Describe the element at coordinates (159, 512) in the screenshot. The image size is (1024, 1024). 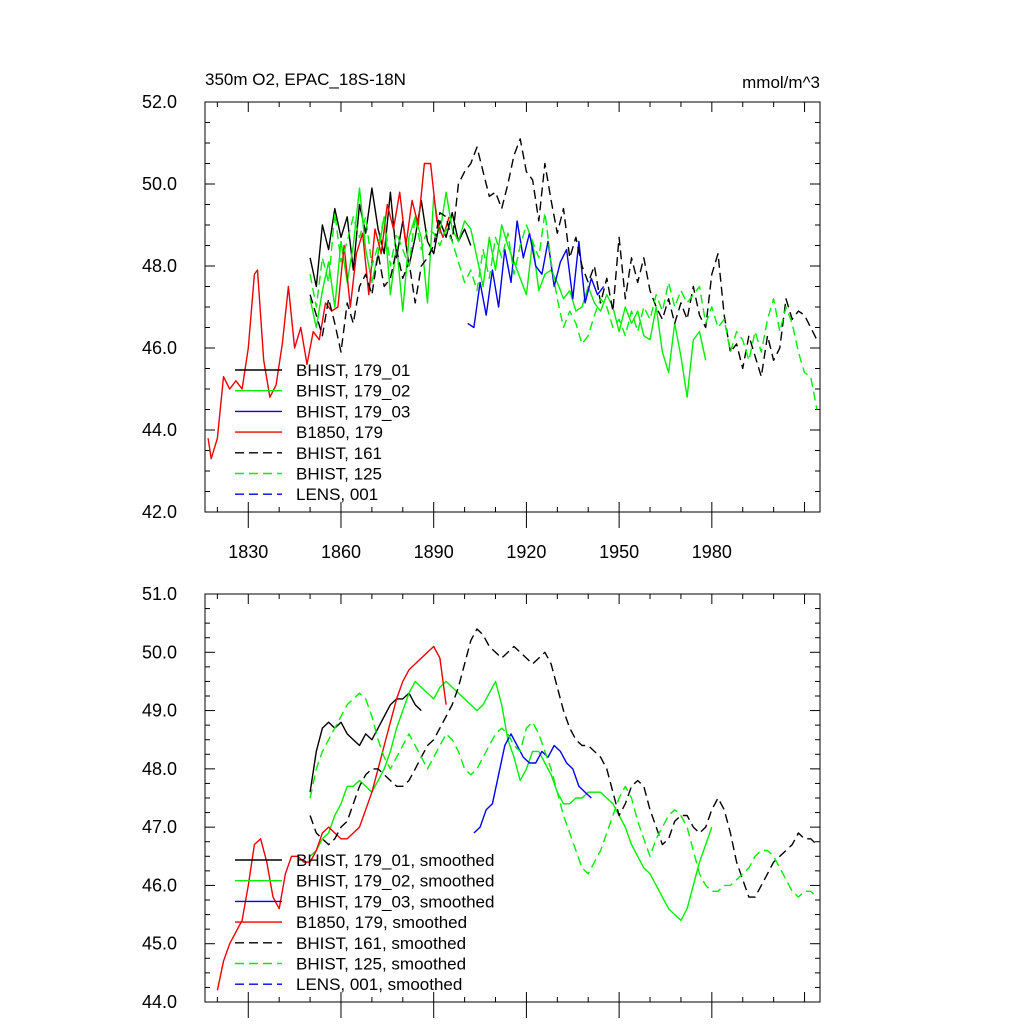
I see `y-tick-label: 42.0` at that location.